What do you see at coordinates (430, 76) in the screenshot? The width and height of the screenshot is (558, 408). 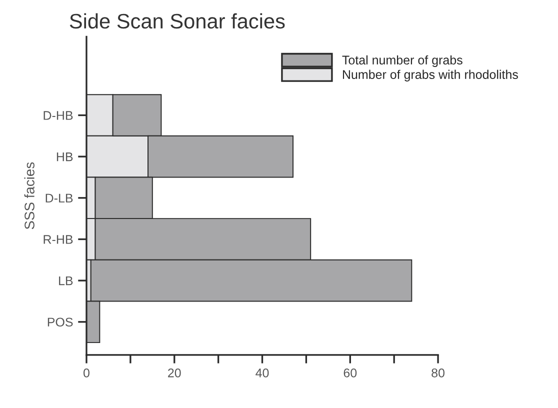 I see `legend-label: Number of grabs with rhodoliths` at bounding box center [430, 76].